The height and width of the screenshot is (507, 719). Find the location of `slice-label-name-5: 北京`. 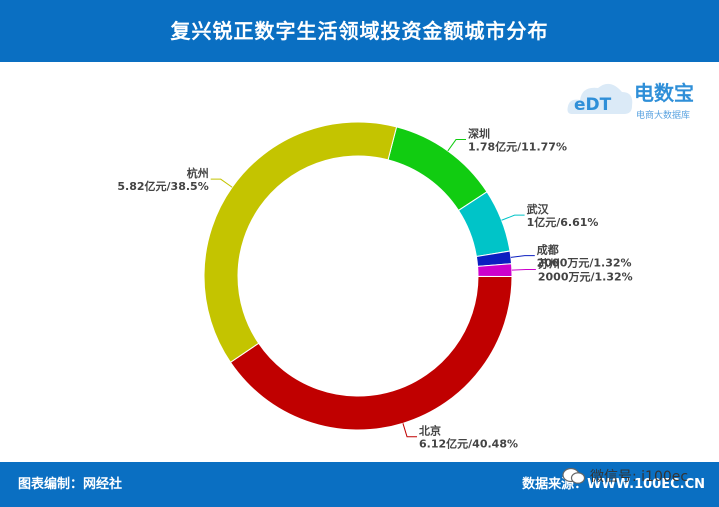

slice-label-name-5: 北京 is located at coordinates (430, 431).